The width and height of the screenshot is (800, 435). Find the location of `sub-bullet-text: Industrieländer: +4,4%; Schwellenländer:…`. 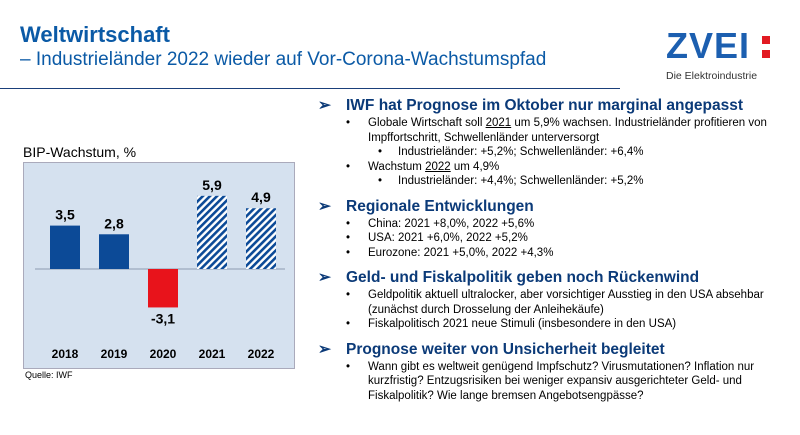

sub-bullet-text: Industrieländer: +4,4%; Schwellenländer:… is located at coordinates (521, 181).